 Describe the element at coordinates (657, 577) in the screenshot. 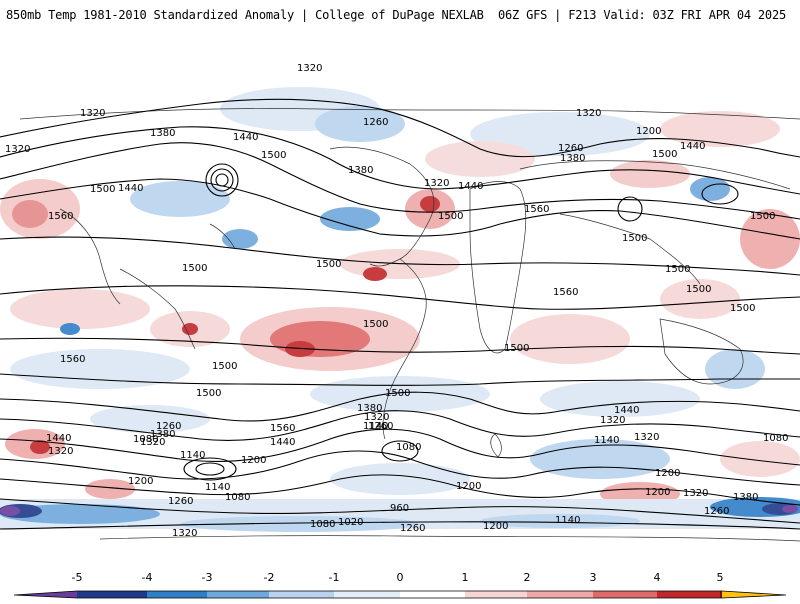

I see `colorbar-tick-label: 4` at that location.